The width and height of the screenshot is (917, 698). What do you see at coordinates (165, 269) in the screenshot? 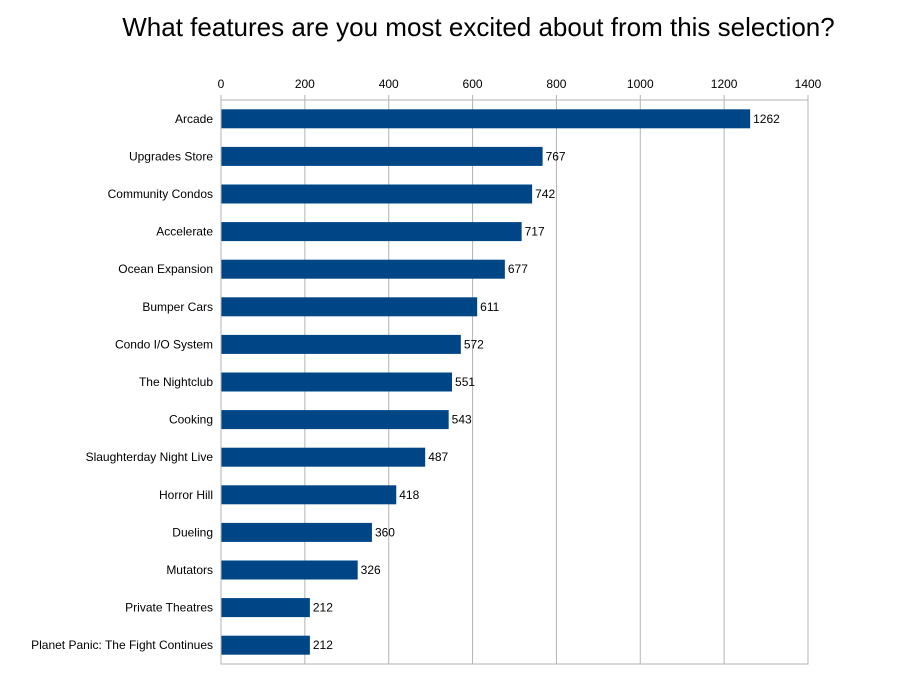
I see `category-label: Ocean Expansion` at bounding box center [165, 269].